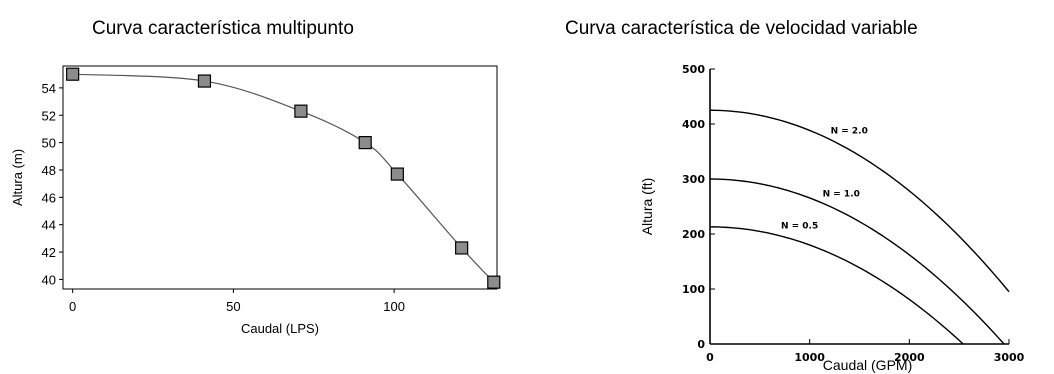  I want to click on y-tick-label: 44, so click(49, 225).